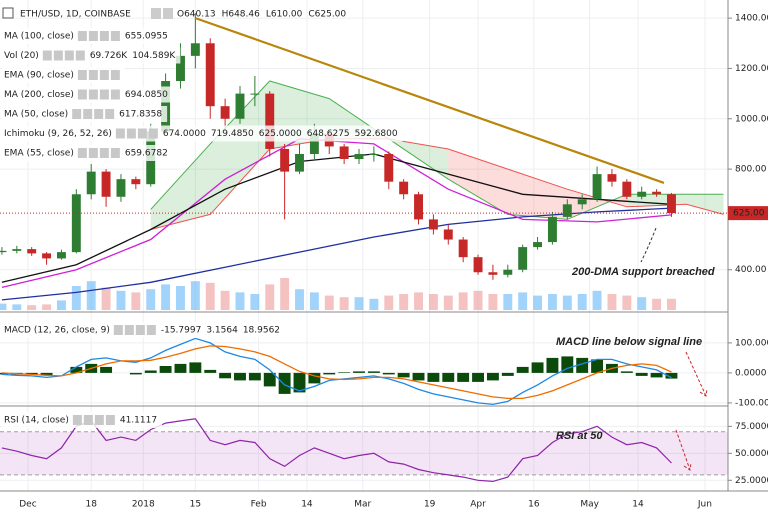 The width and height of the screenshot is (768, 512). I want to click on menu-icon, so click(8, 13).